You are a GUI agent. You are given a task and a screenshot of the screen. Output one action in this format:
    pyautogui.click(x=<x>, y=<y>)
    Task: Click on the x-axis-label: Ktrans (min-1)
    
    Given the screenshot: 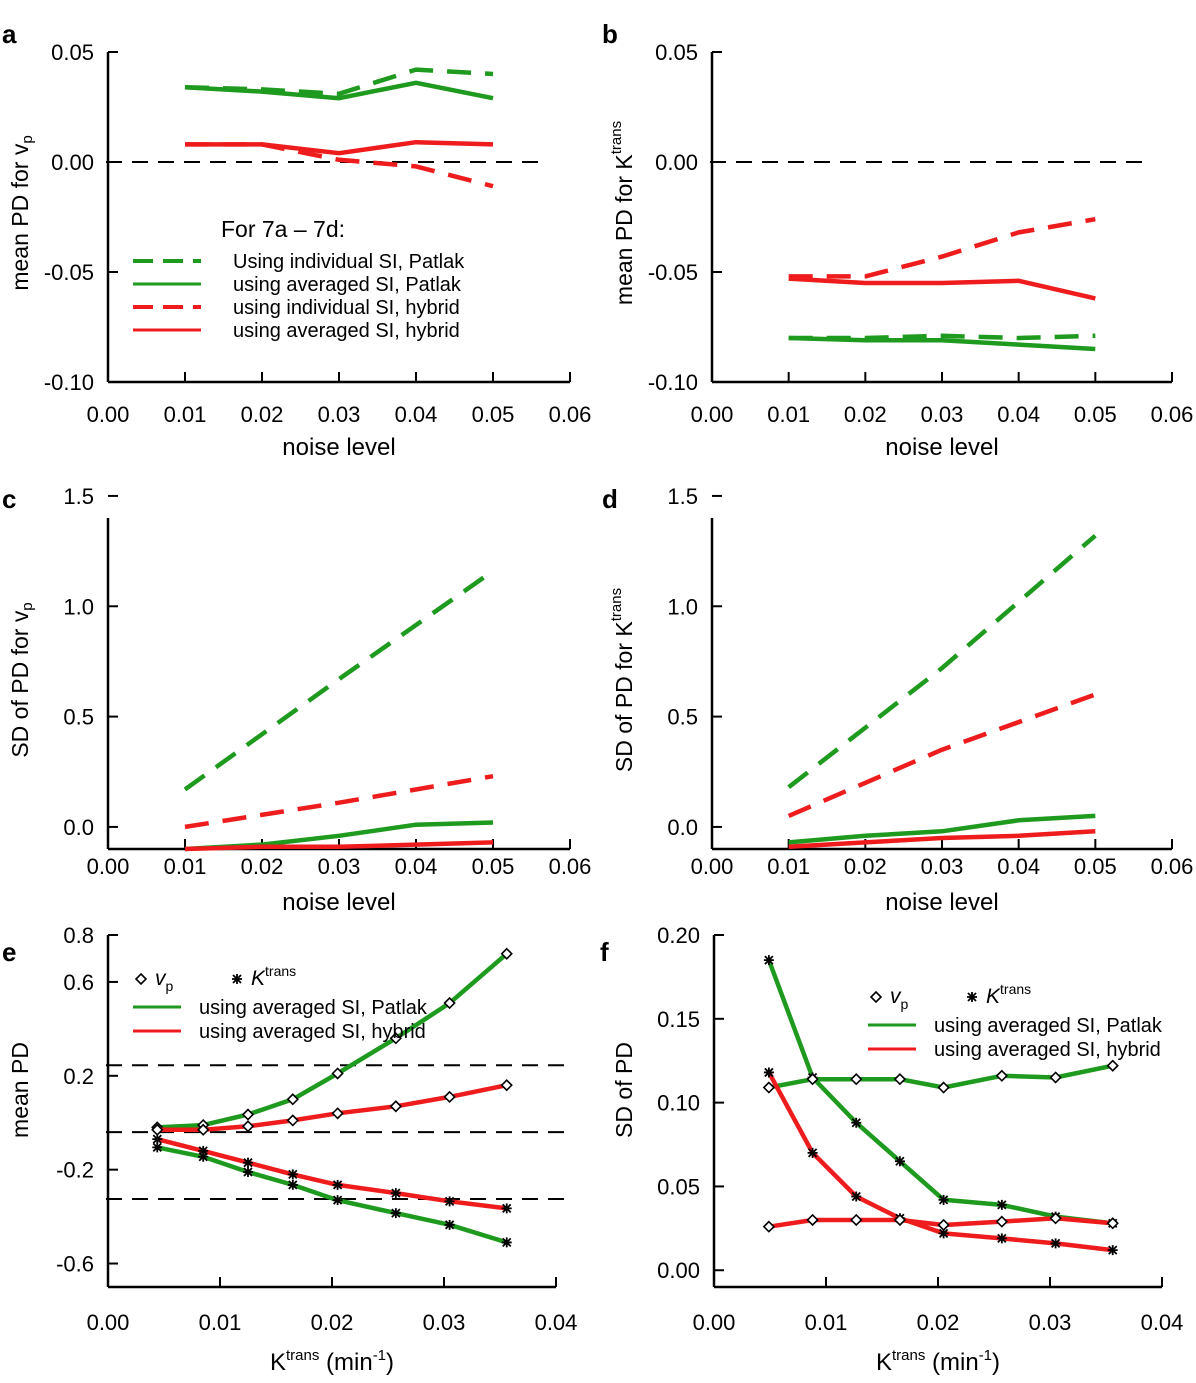 What is the action you would take?
    pyautogui.click(x=938, y=1361)
    